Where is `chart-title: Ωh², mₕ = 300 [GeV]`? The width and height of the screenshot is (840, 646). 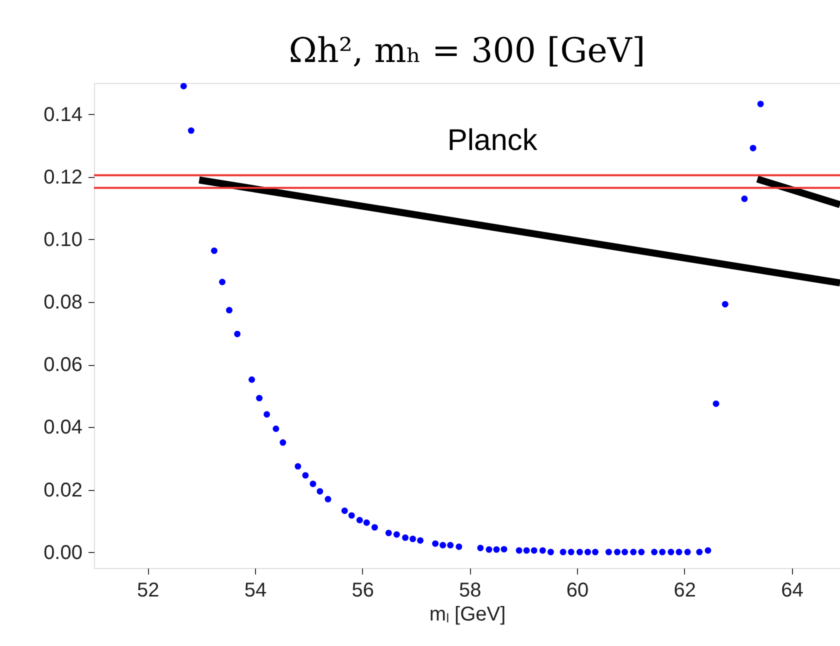 chart-title: Ωh², mₕ = 300 [GeV] is located at coordinates (467, 51).